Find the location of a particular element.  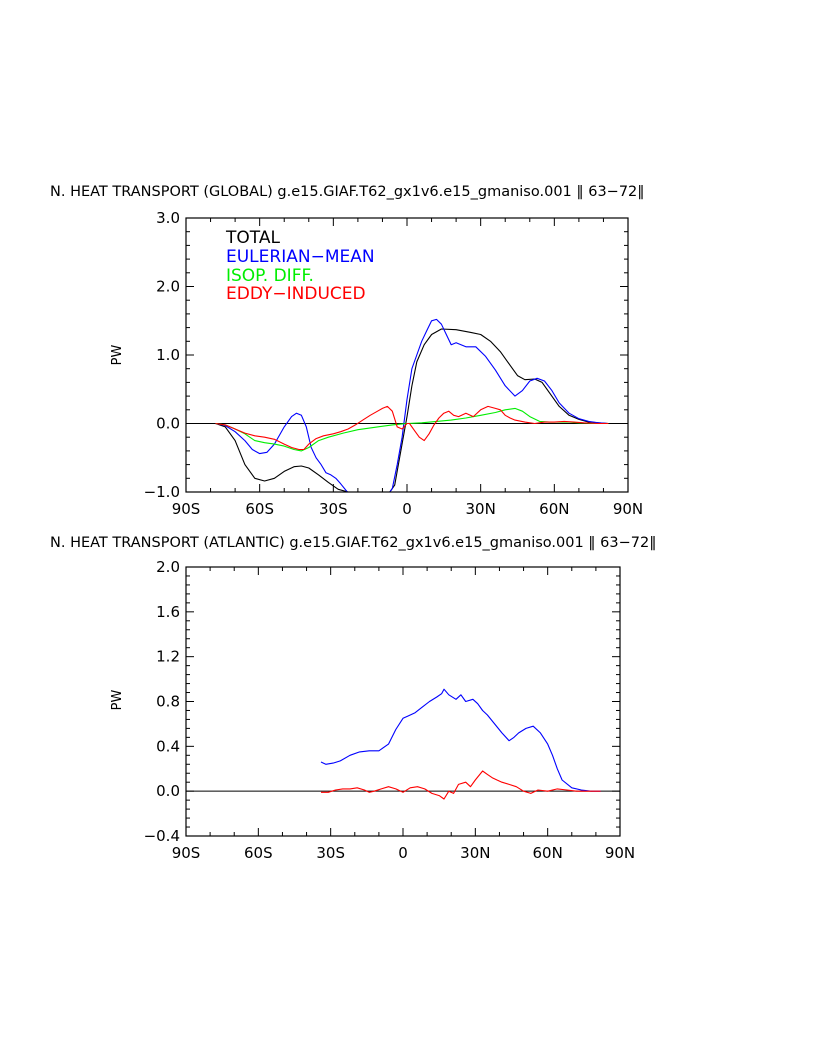

atlantic-plot-frame is located at coordinates (403, 701).